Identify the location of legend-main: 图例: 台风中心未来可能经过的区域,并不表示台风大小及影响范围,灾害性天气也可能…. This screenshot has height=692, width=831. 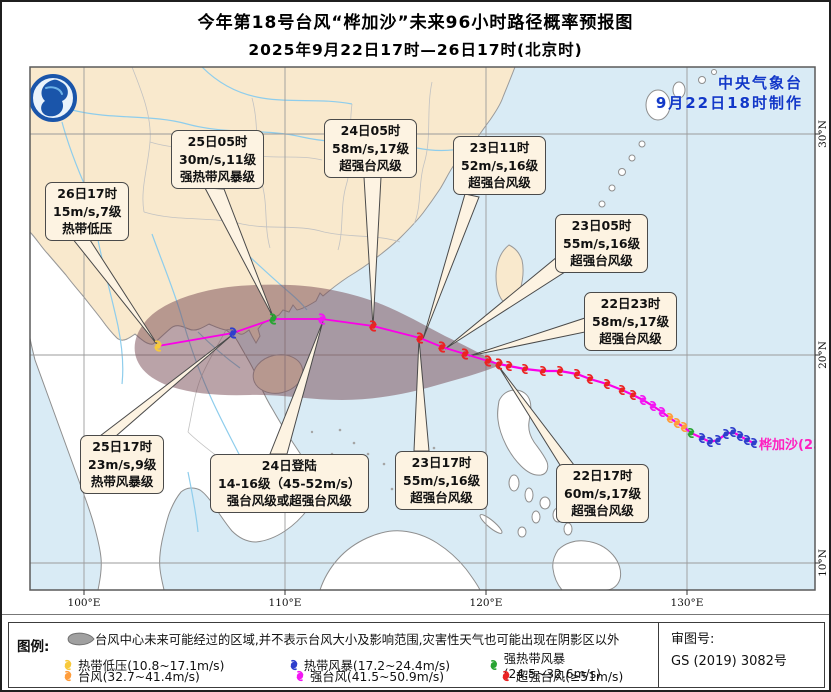
(334, 655).